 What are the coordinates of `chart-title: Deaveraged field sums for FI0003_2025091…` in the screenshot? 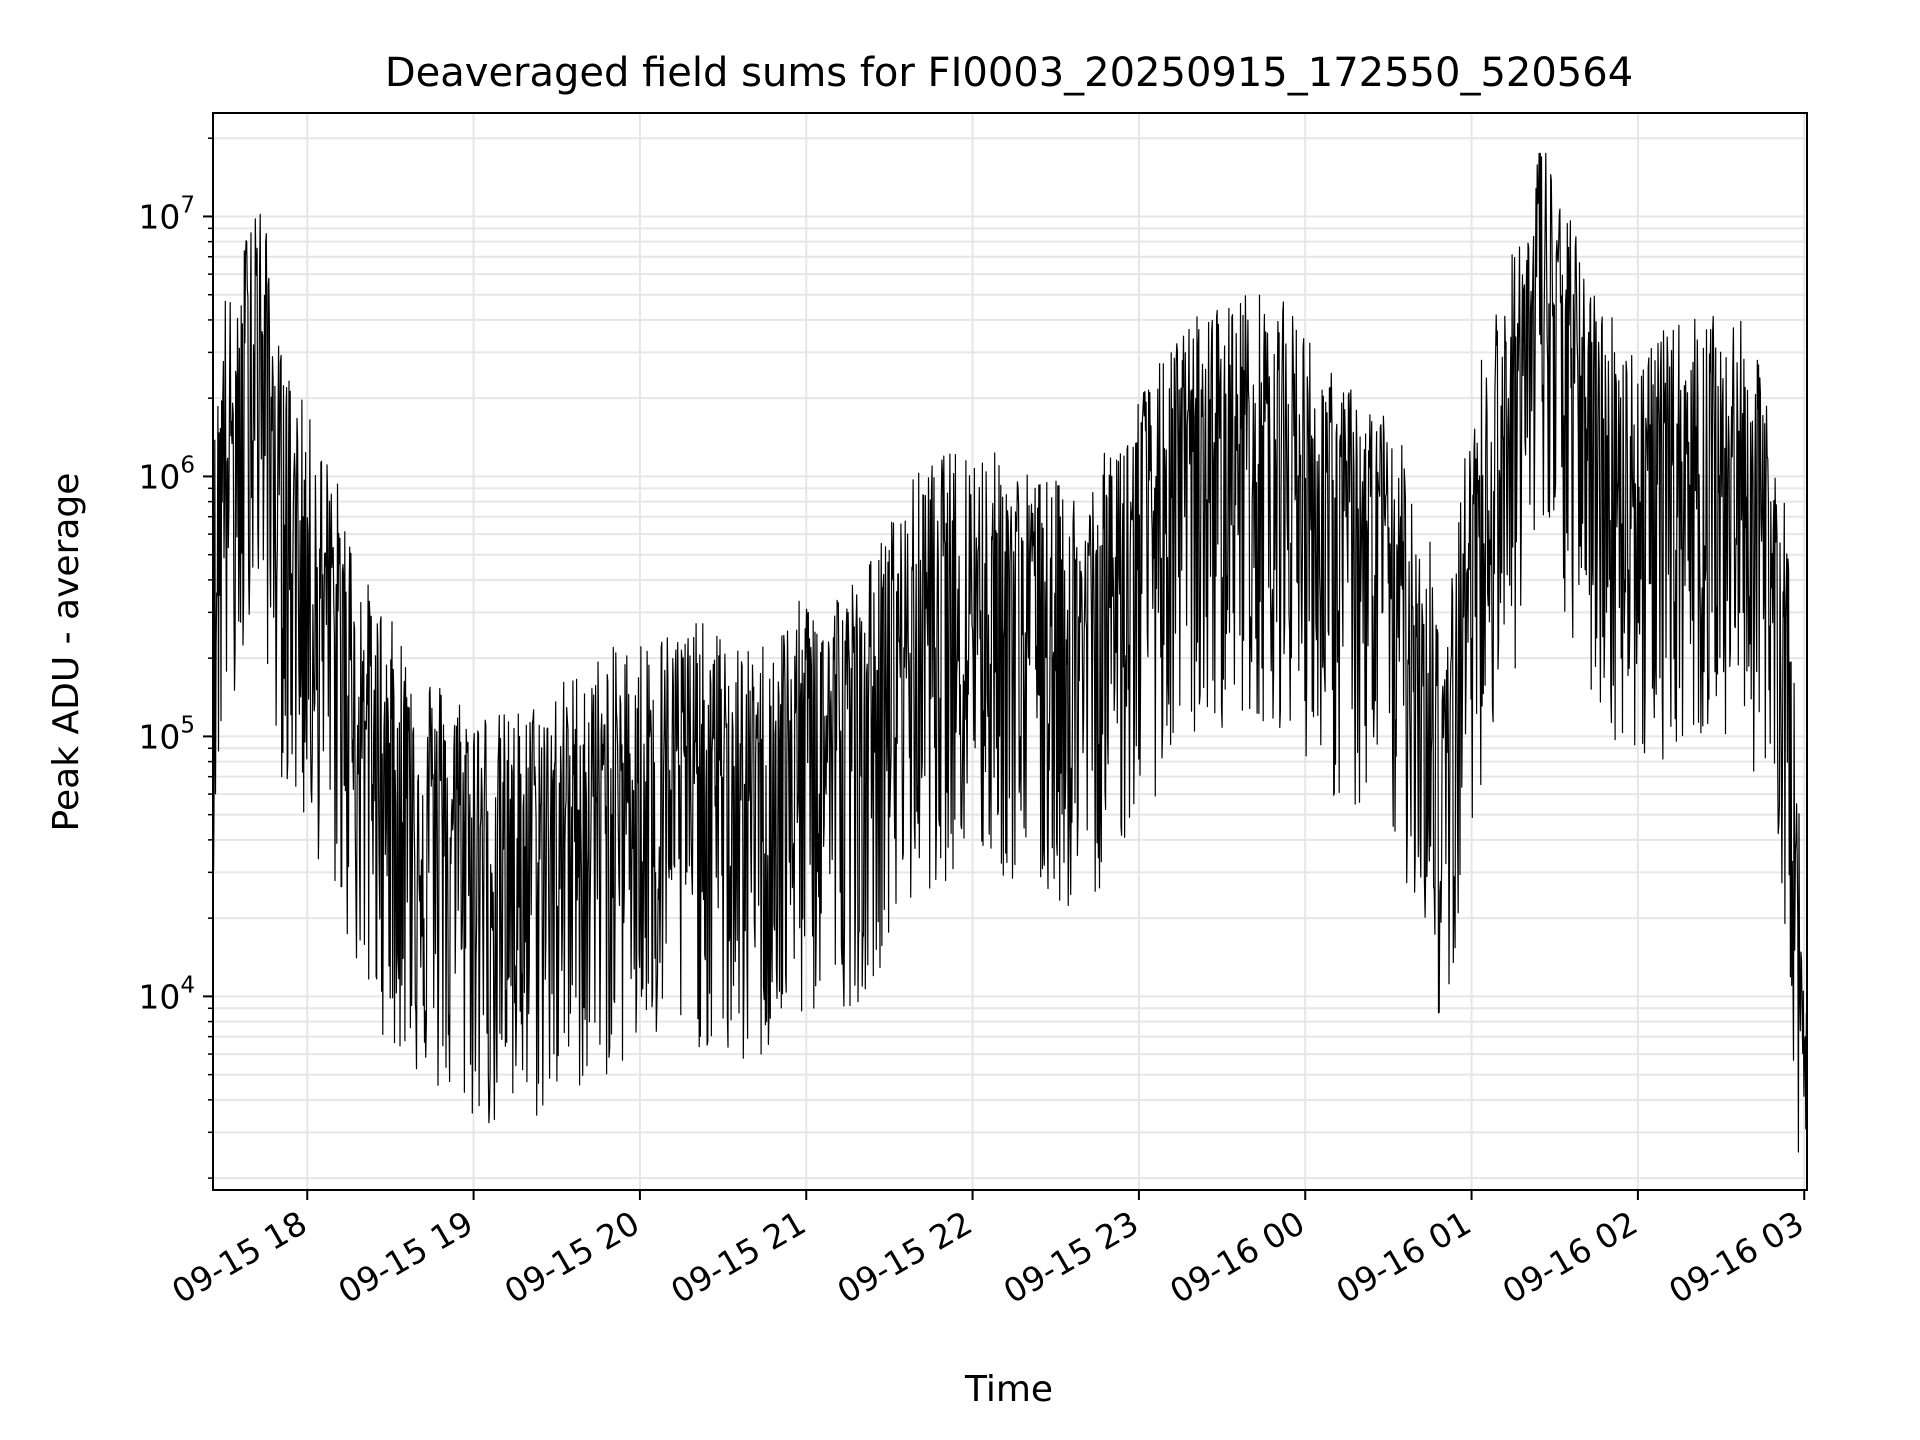 It's located at (1009, 73).